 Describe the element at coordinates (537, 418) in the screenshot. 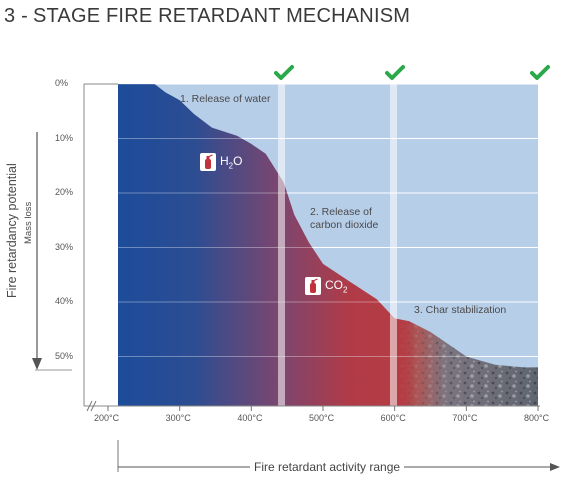

I see `x-tick-label: 800°C` at that location.